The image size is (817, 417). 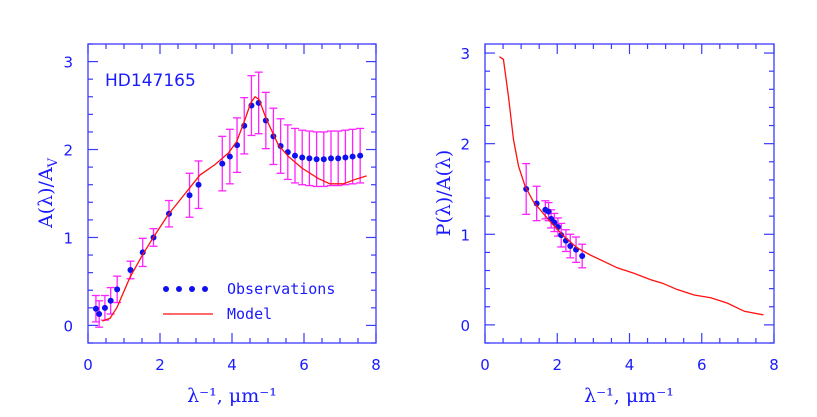 I want to click on right-x-axis-label: λ⁻¹, μm⁻¹, so click(x=629, y=396).